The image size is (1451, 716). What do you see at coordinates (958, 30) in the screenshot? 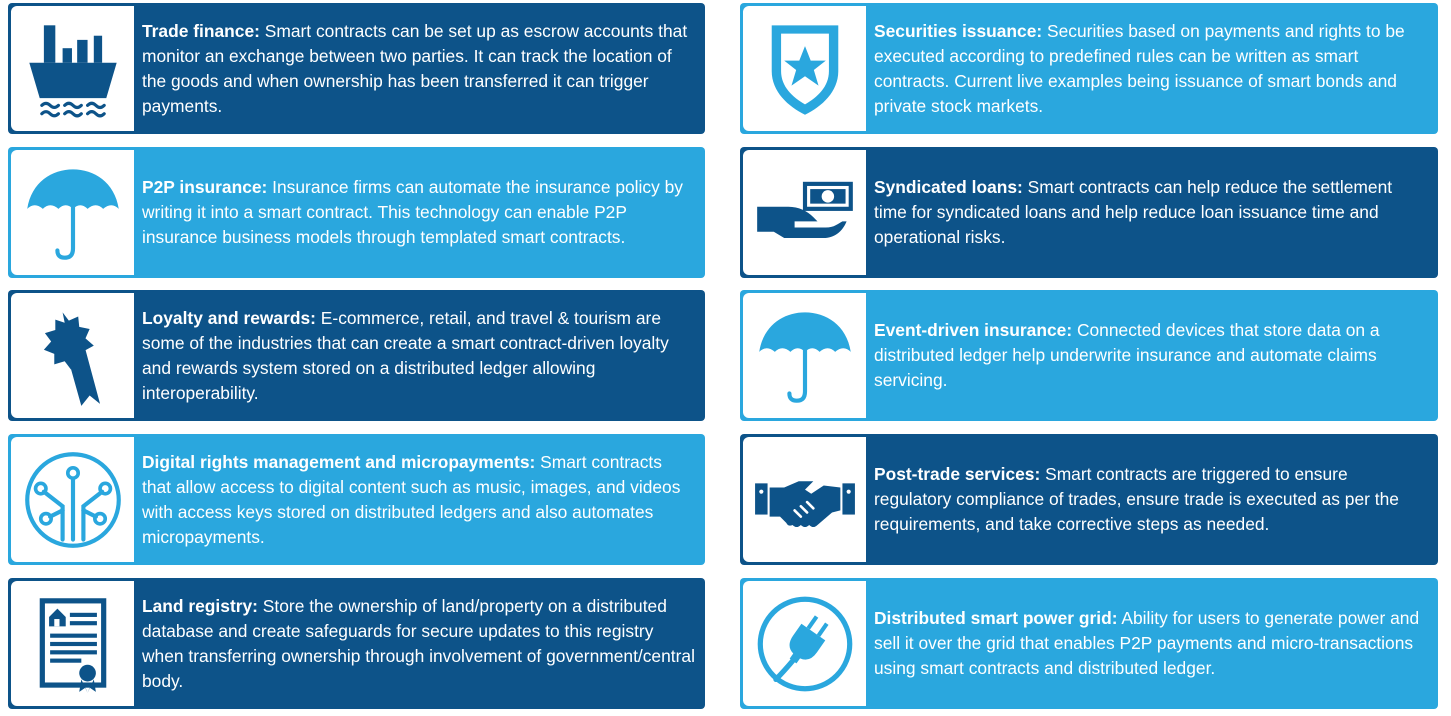
I see `card-title: Securities issuance:` at bounding box center [958, 30].